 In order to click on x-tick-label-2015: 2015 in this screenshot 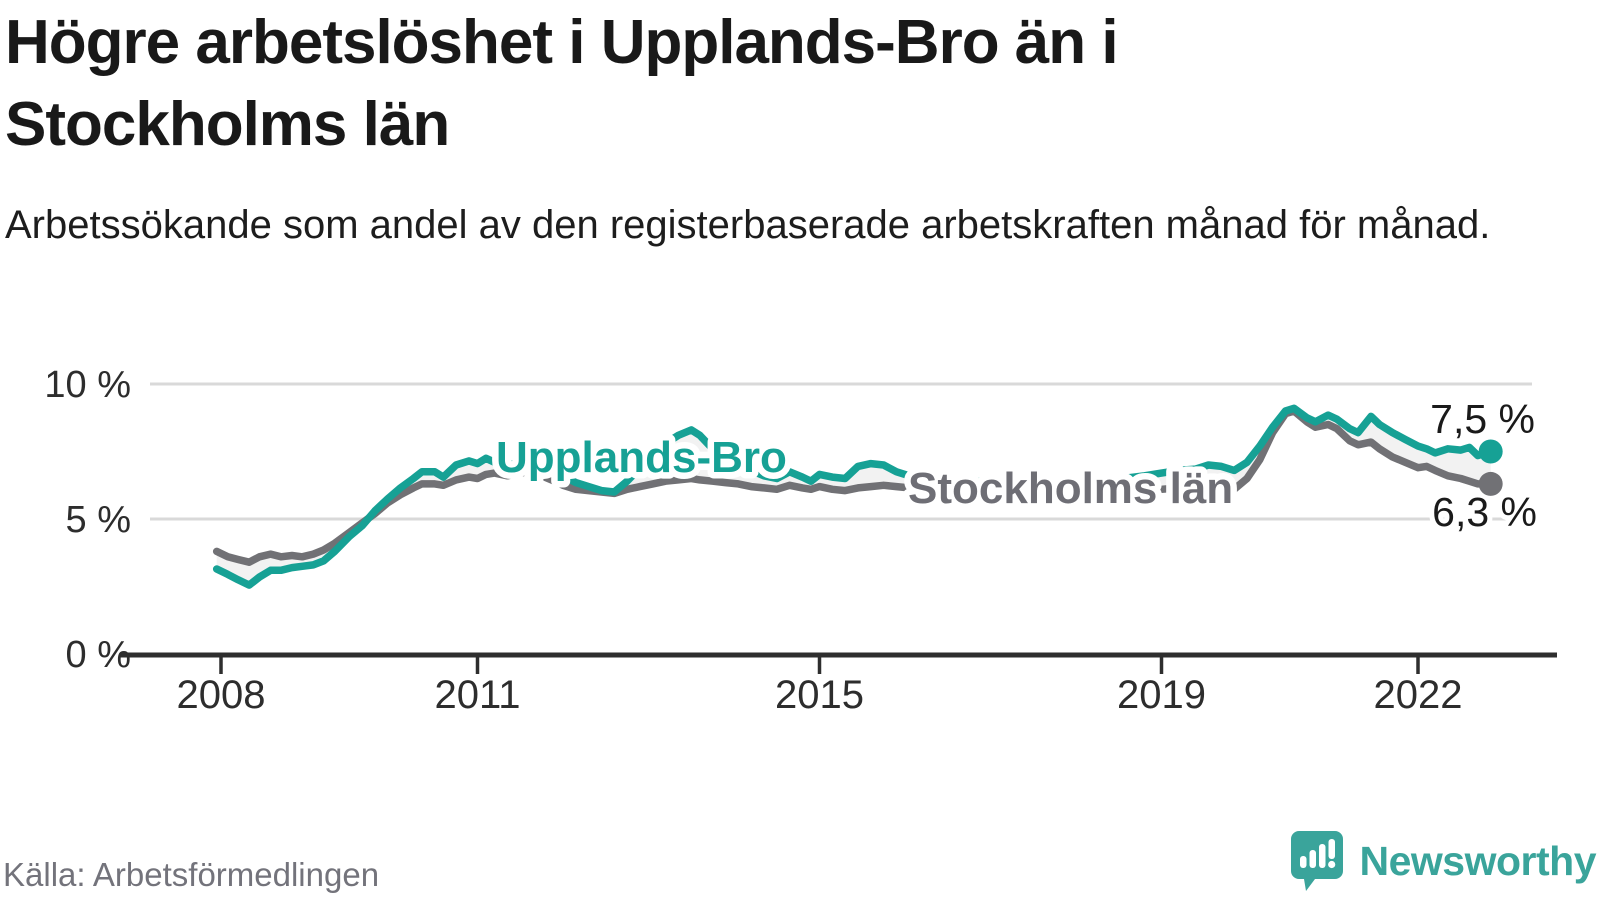, I will do `click(819, 695)`.